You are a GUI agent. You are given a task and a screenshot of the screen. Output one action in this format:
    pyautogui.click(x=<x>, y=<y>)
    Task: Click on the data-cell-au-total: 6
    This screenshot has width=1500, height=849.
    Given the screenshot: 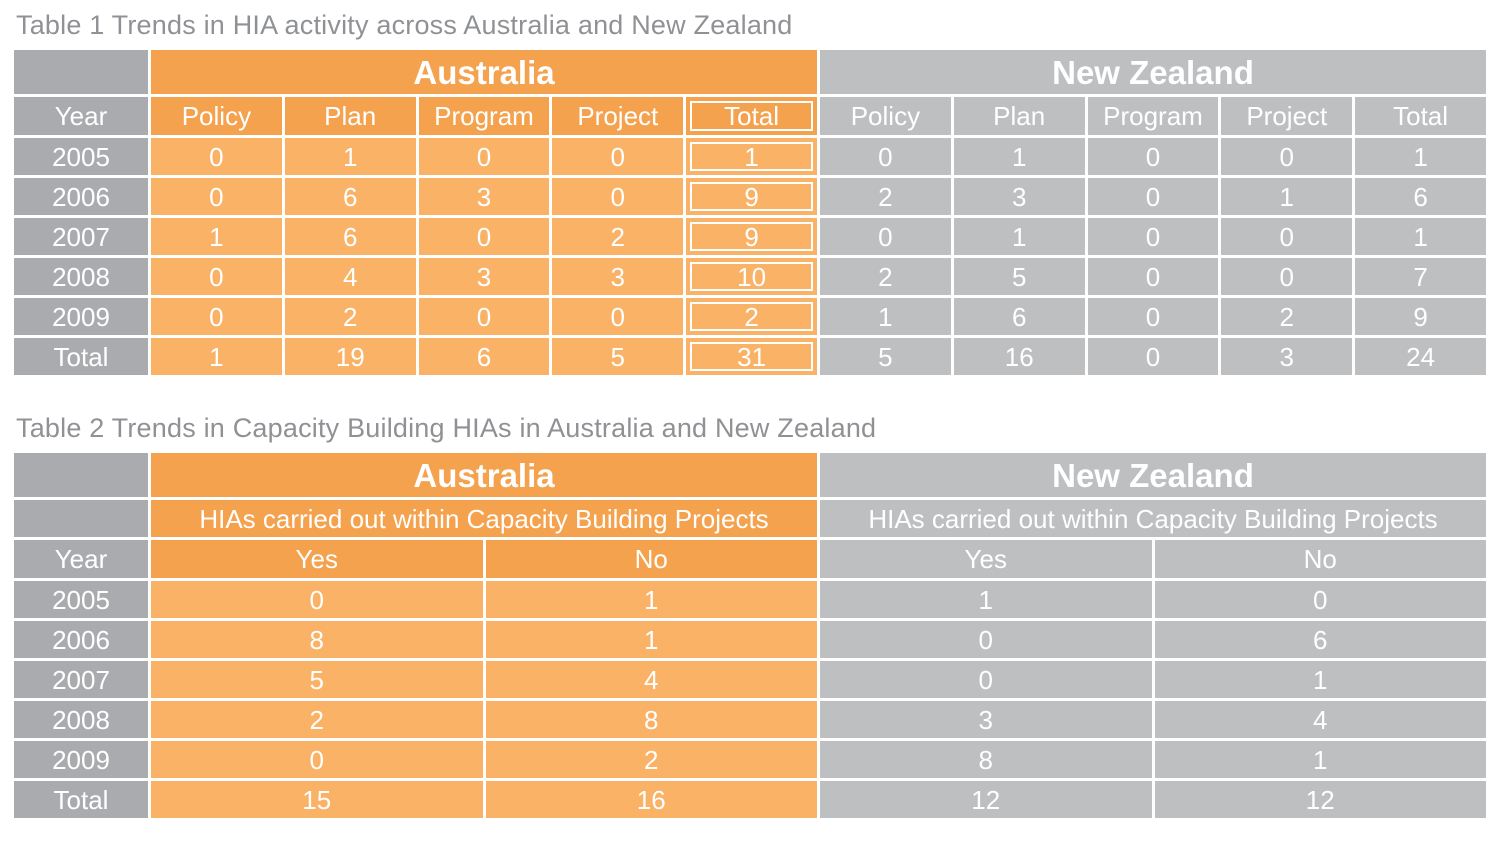 What is the action you would take?
    pyautogui.click(x=484, y=357)
    